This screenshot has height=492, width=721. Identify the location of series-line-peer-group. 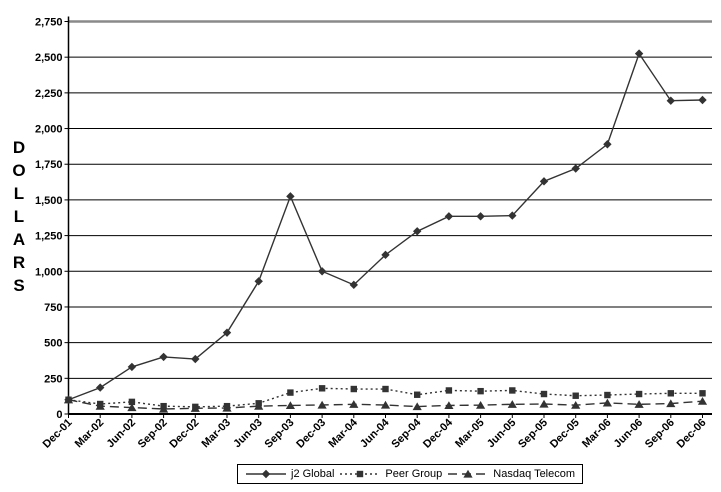
(385, 397).